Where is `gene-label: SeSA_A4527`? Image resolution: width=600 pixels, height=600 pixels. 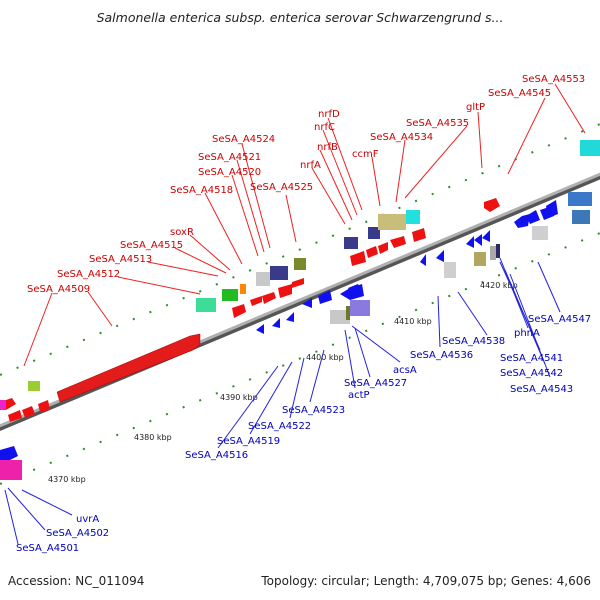 gene-label: SeSA_A4527 is located at coordinates (375, 383).